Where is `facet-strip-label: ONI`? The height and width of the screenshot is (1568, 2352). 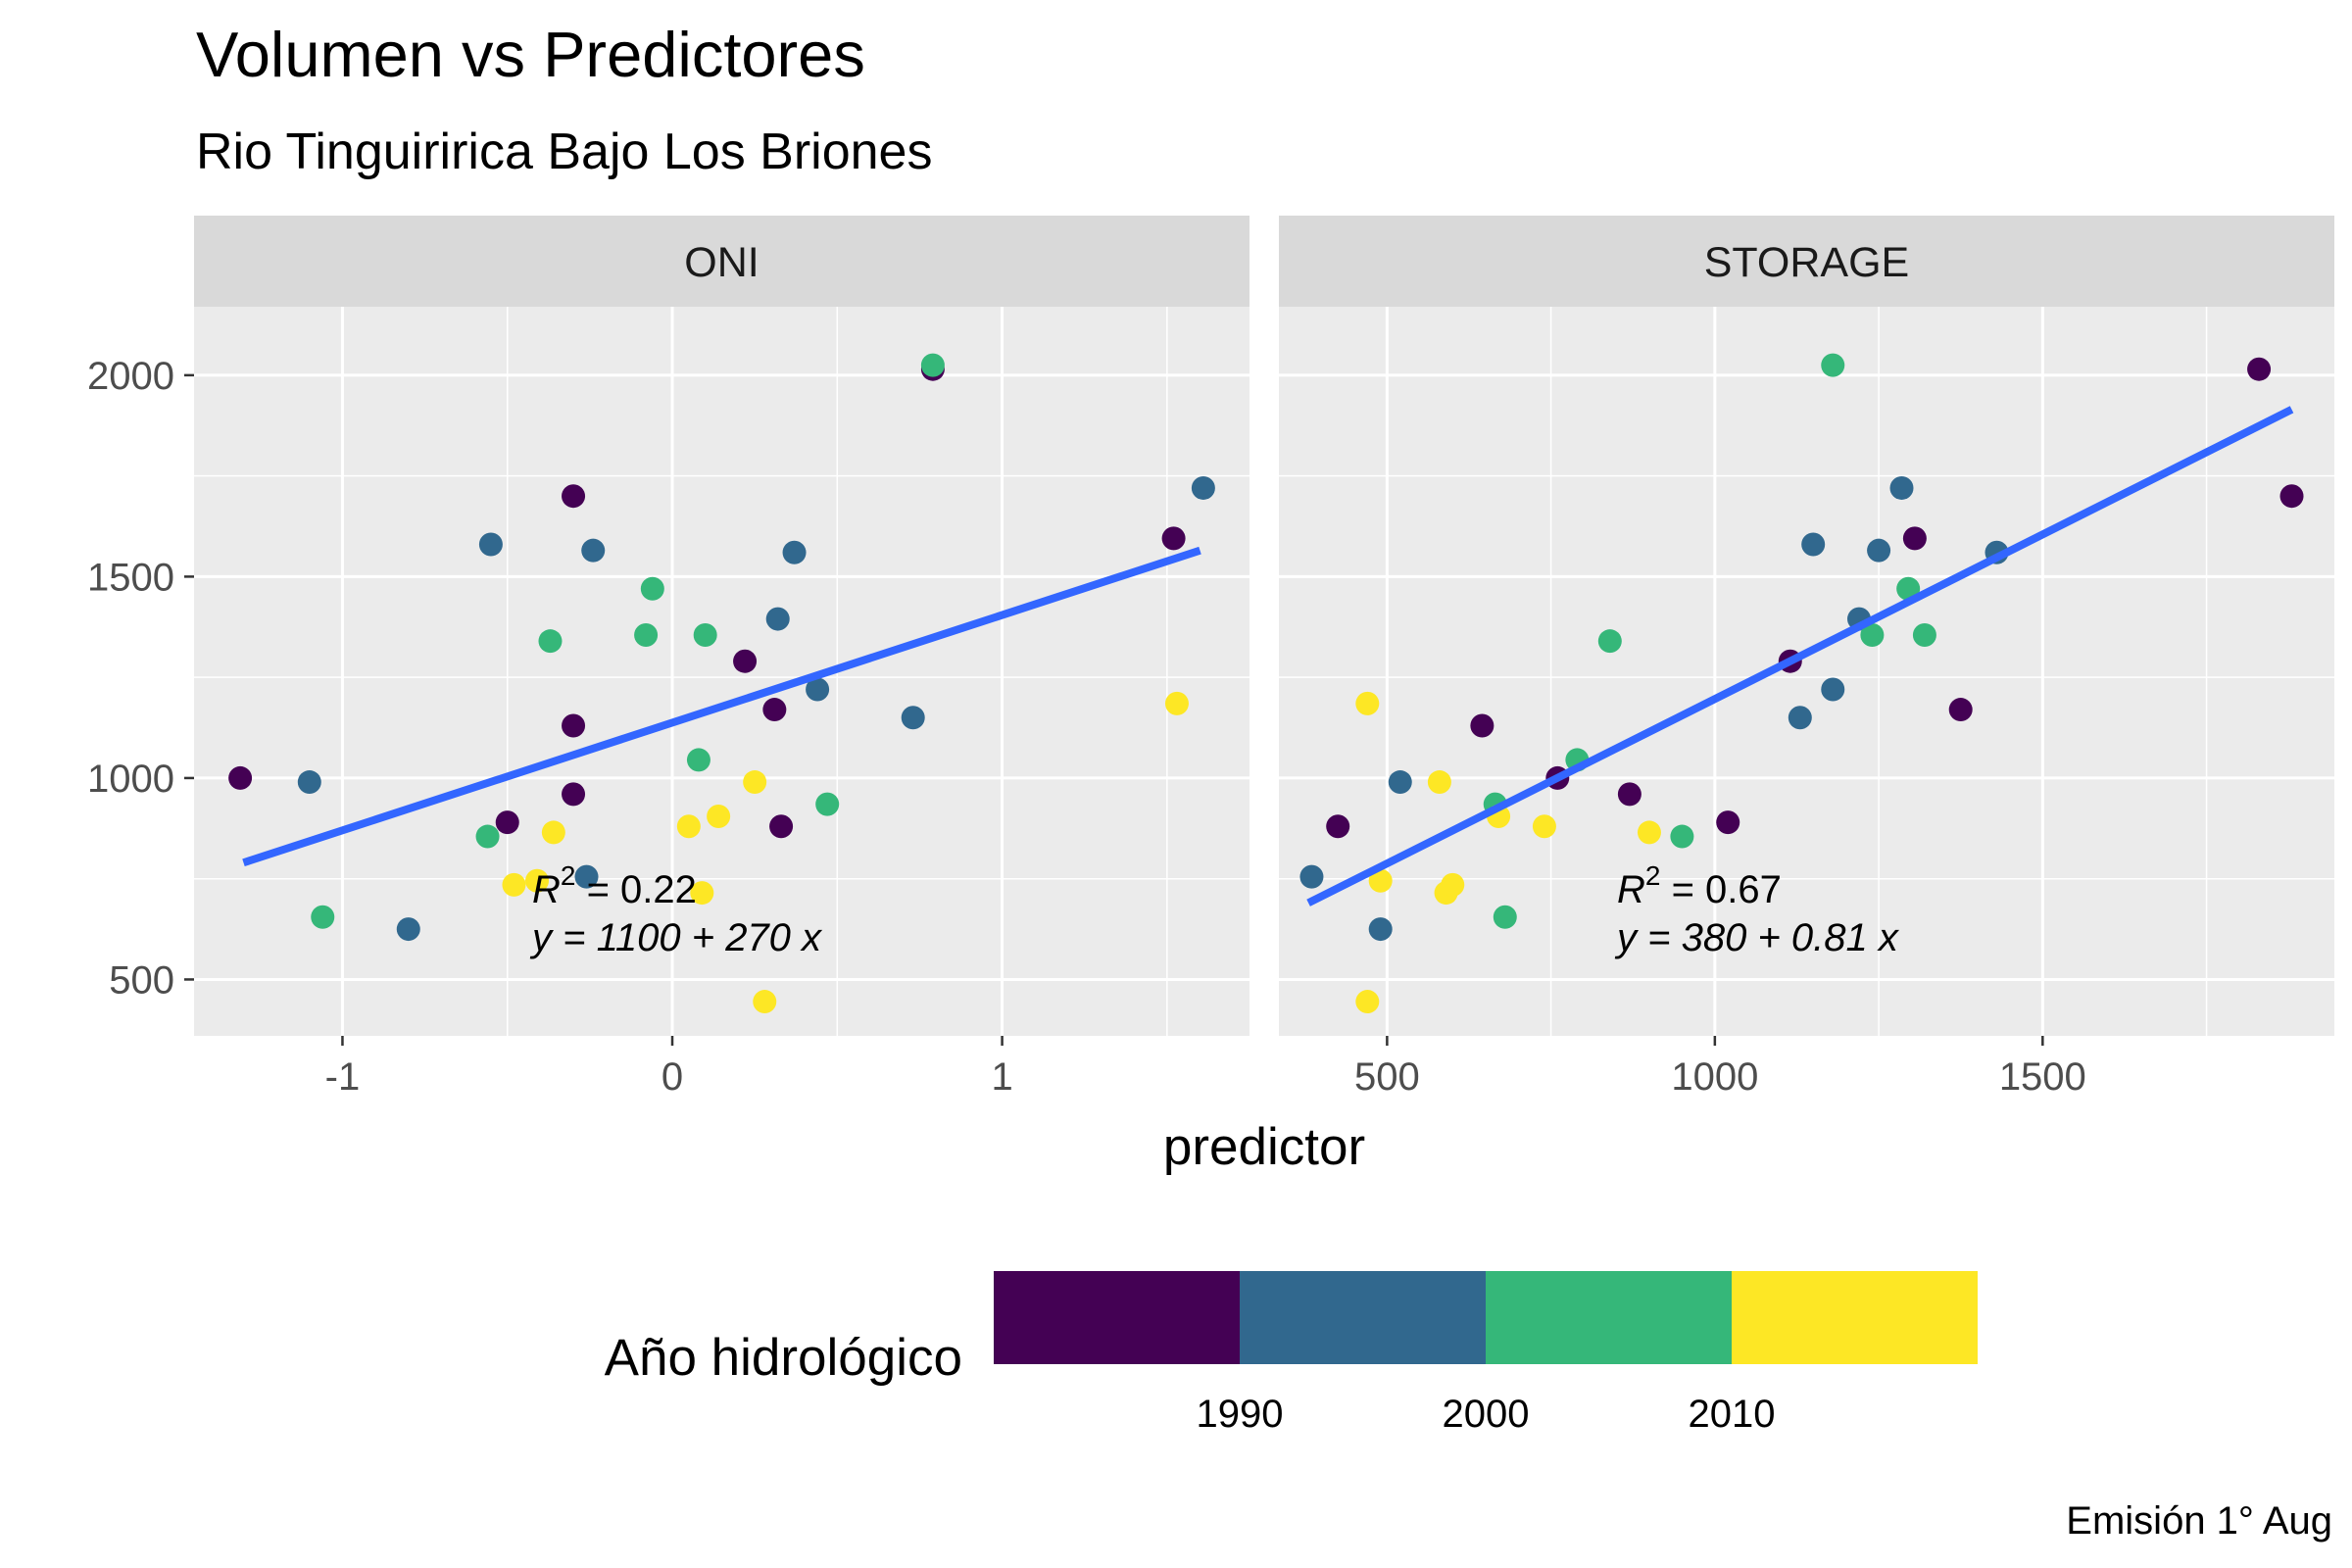
facet-strip-label: ONI is located at coordinates (721, 262).